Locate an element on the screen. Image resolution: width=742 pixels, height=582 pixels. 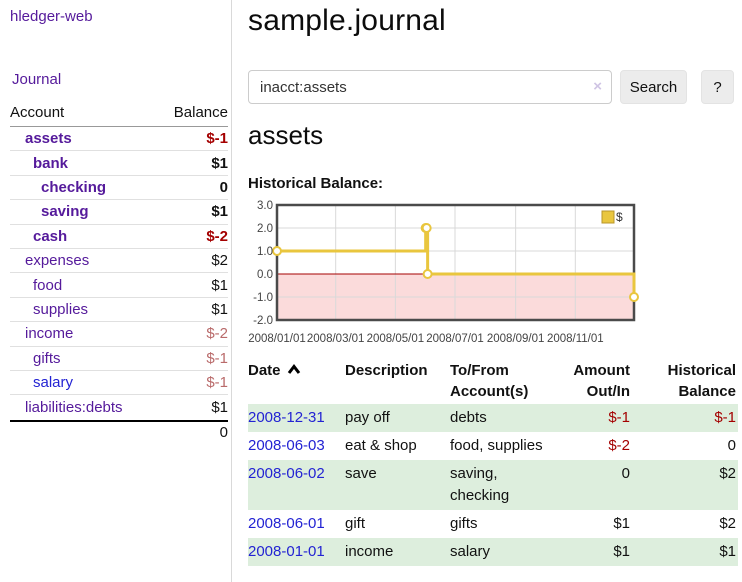
search-input is located at coordinates (415, 87).